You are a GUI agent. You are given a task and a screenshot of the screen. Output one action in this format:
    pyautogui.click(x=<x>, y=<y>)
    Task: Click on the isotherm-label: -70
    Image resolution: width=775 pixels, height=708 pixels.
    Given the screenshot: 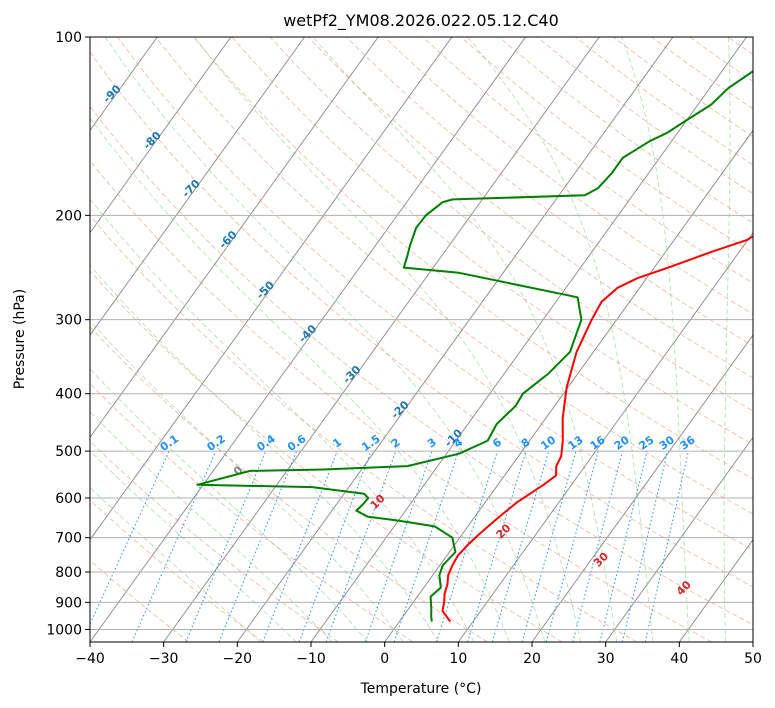 What is the action you would take?
    pyautogui.click(x=191, y=188)
    